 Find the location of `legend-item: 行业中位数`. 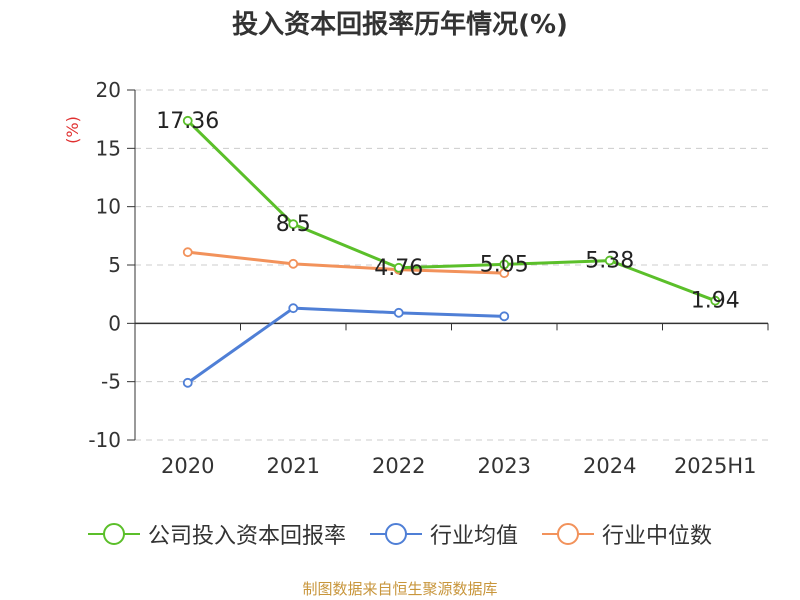

legend-item: 行业中位数 is located at coordinates (627, 534).